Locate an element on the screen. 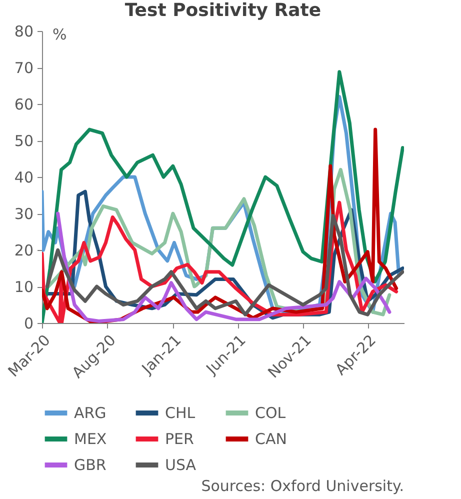  legend-label: COL is located at coordinates (270, 413).